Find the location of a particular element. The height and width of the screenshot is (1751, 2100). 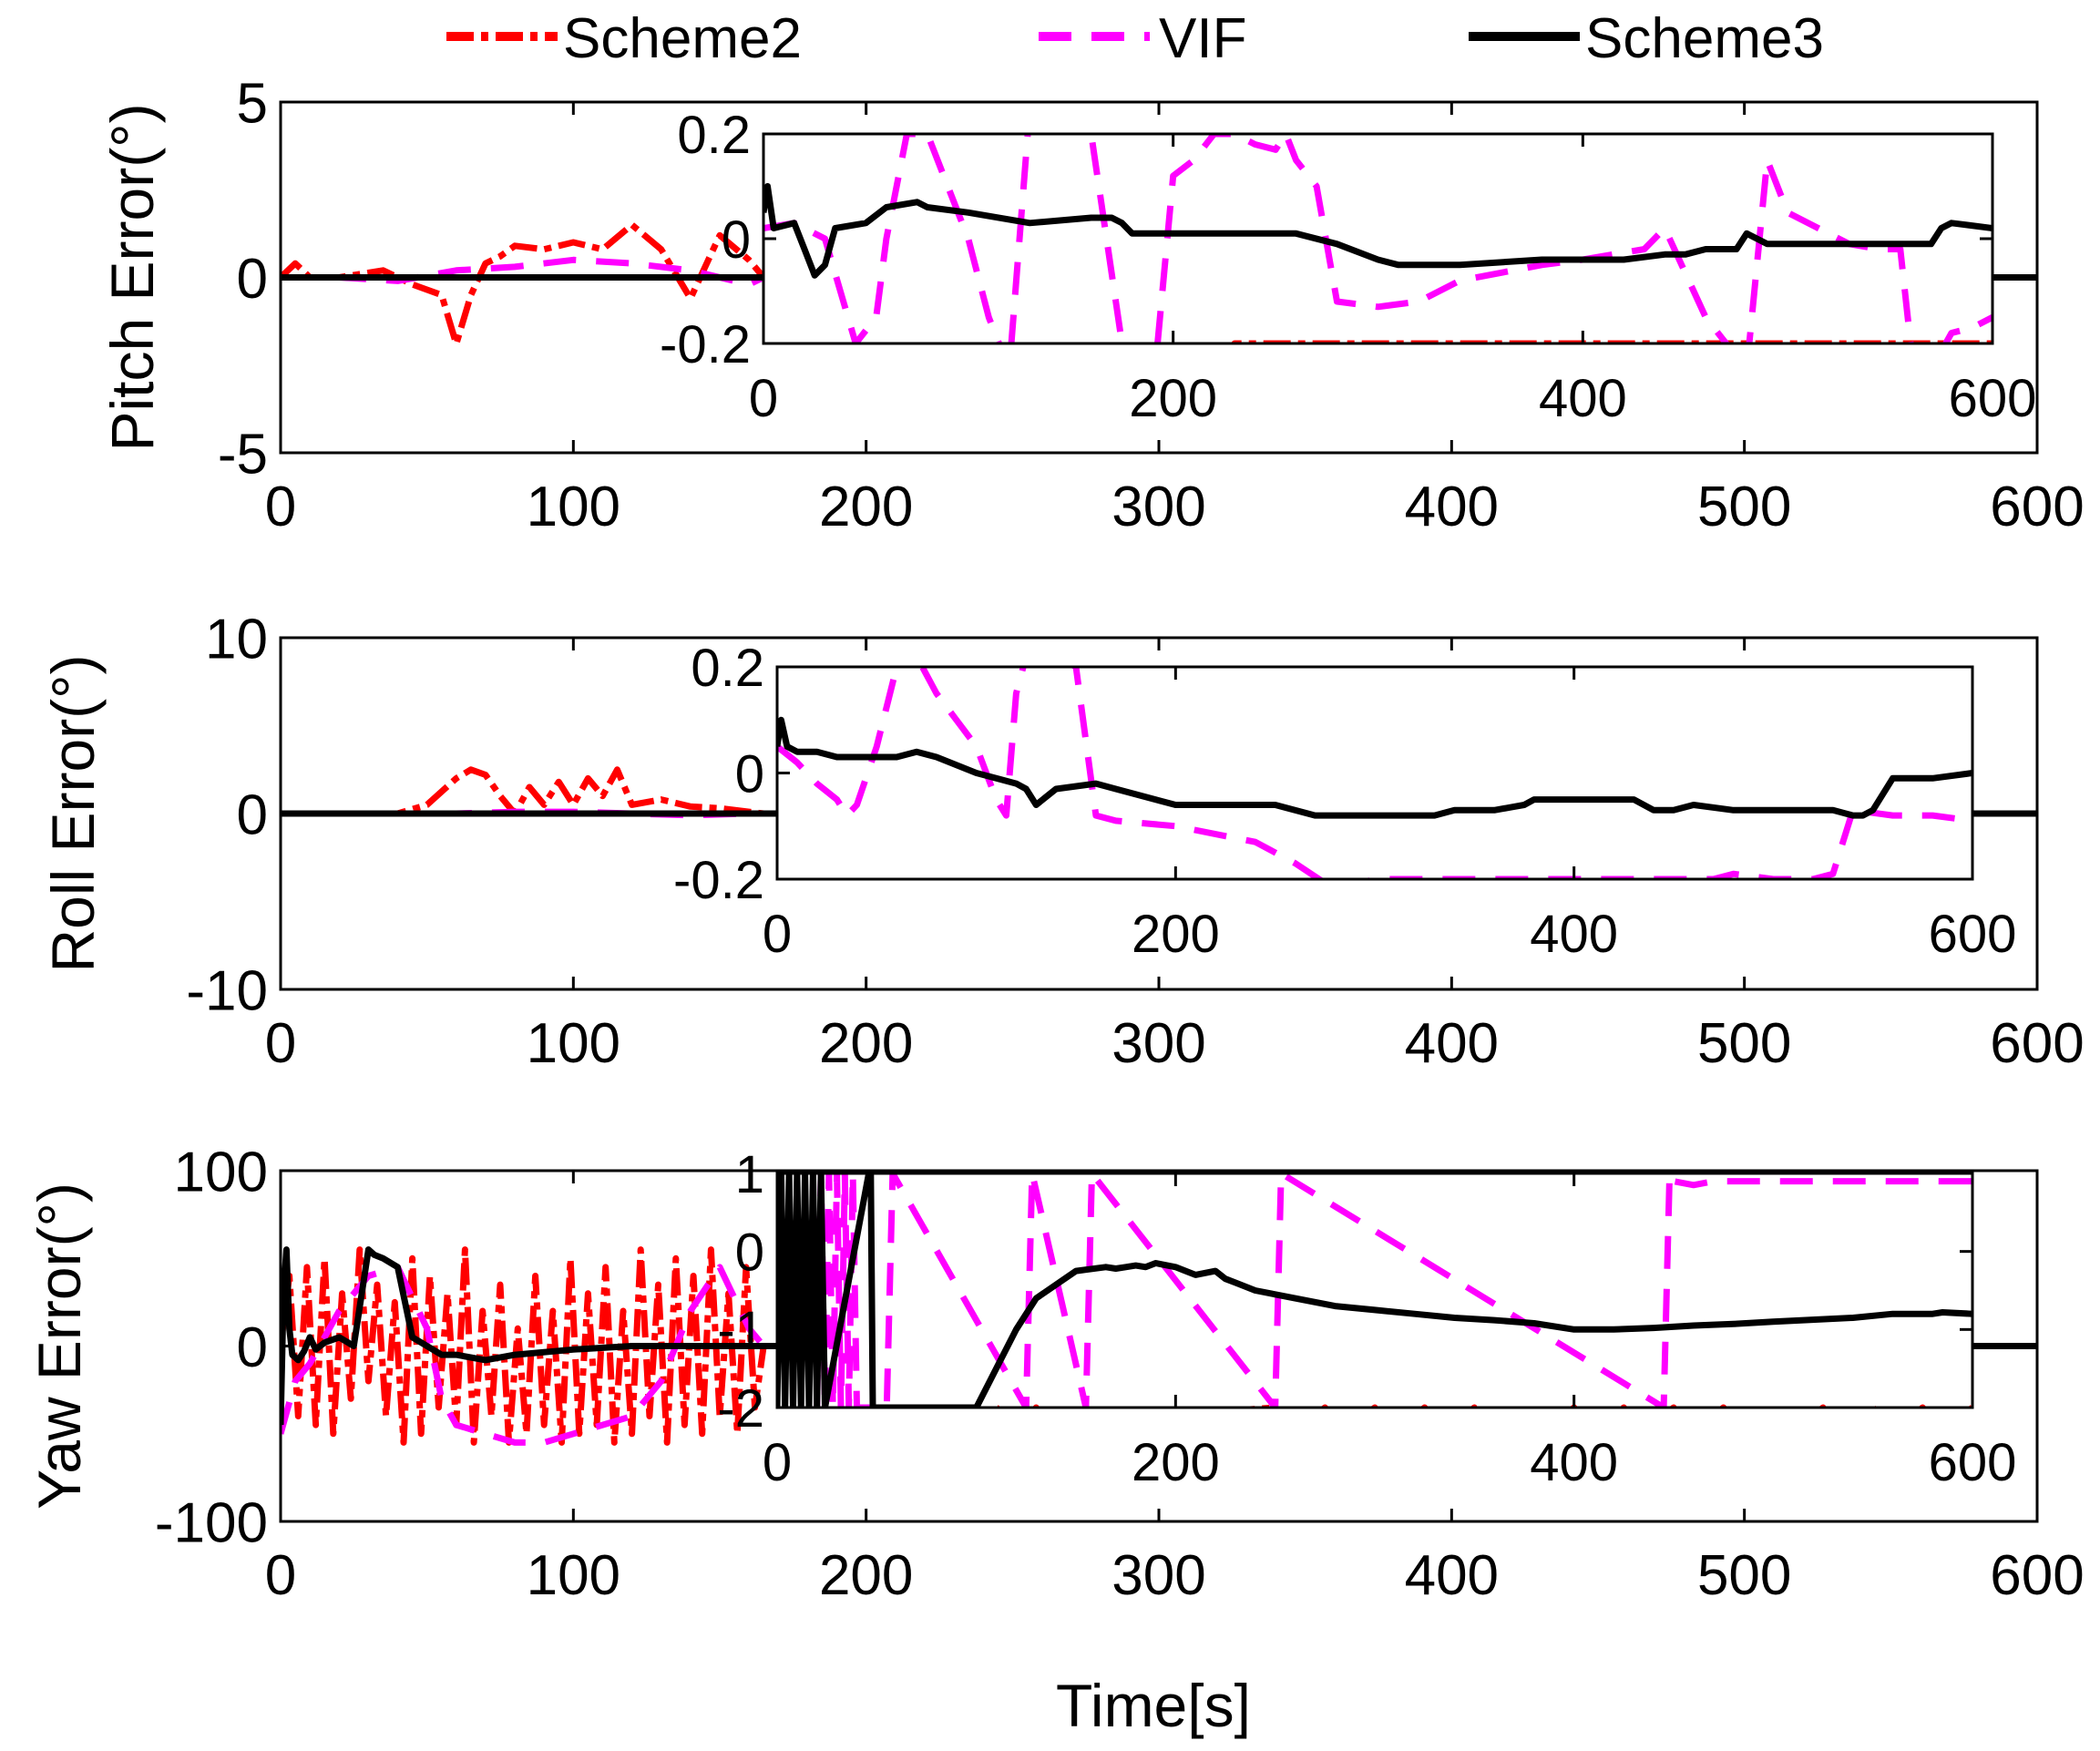

roll-y-axis-label: Roll Error(°) is located at coordinates (73, 813).